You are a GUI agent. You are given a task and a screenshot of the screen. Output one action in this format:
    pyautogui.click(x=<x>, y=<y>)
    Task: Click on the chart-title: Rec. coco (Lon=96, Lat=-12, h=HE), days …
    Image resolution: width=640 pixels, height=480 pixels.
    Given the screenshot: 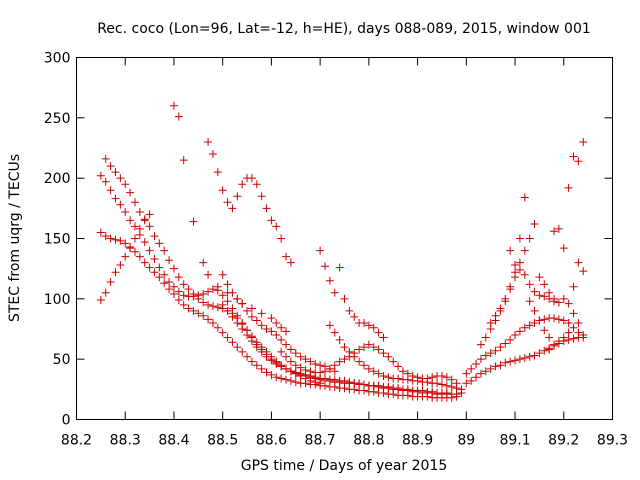 What is the action you would take?
    pyautogui.click(x=344, y=29)
    